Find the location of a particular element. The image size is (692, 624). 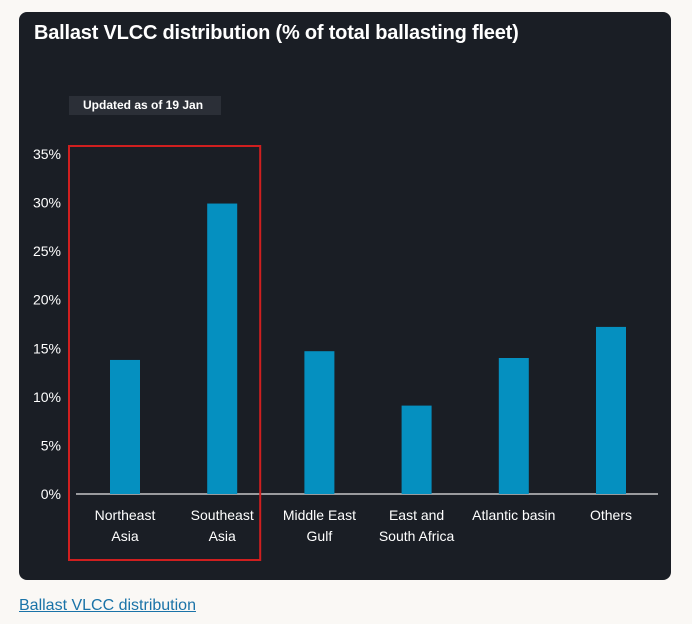

x-tick-label: Middle East is located at coordinates (319, 515).